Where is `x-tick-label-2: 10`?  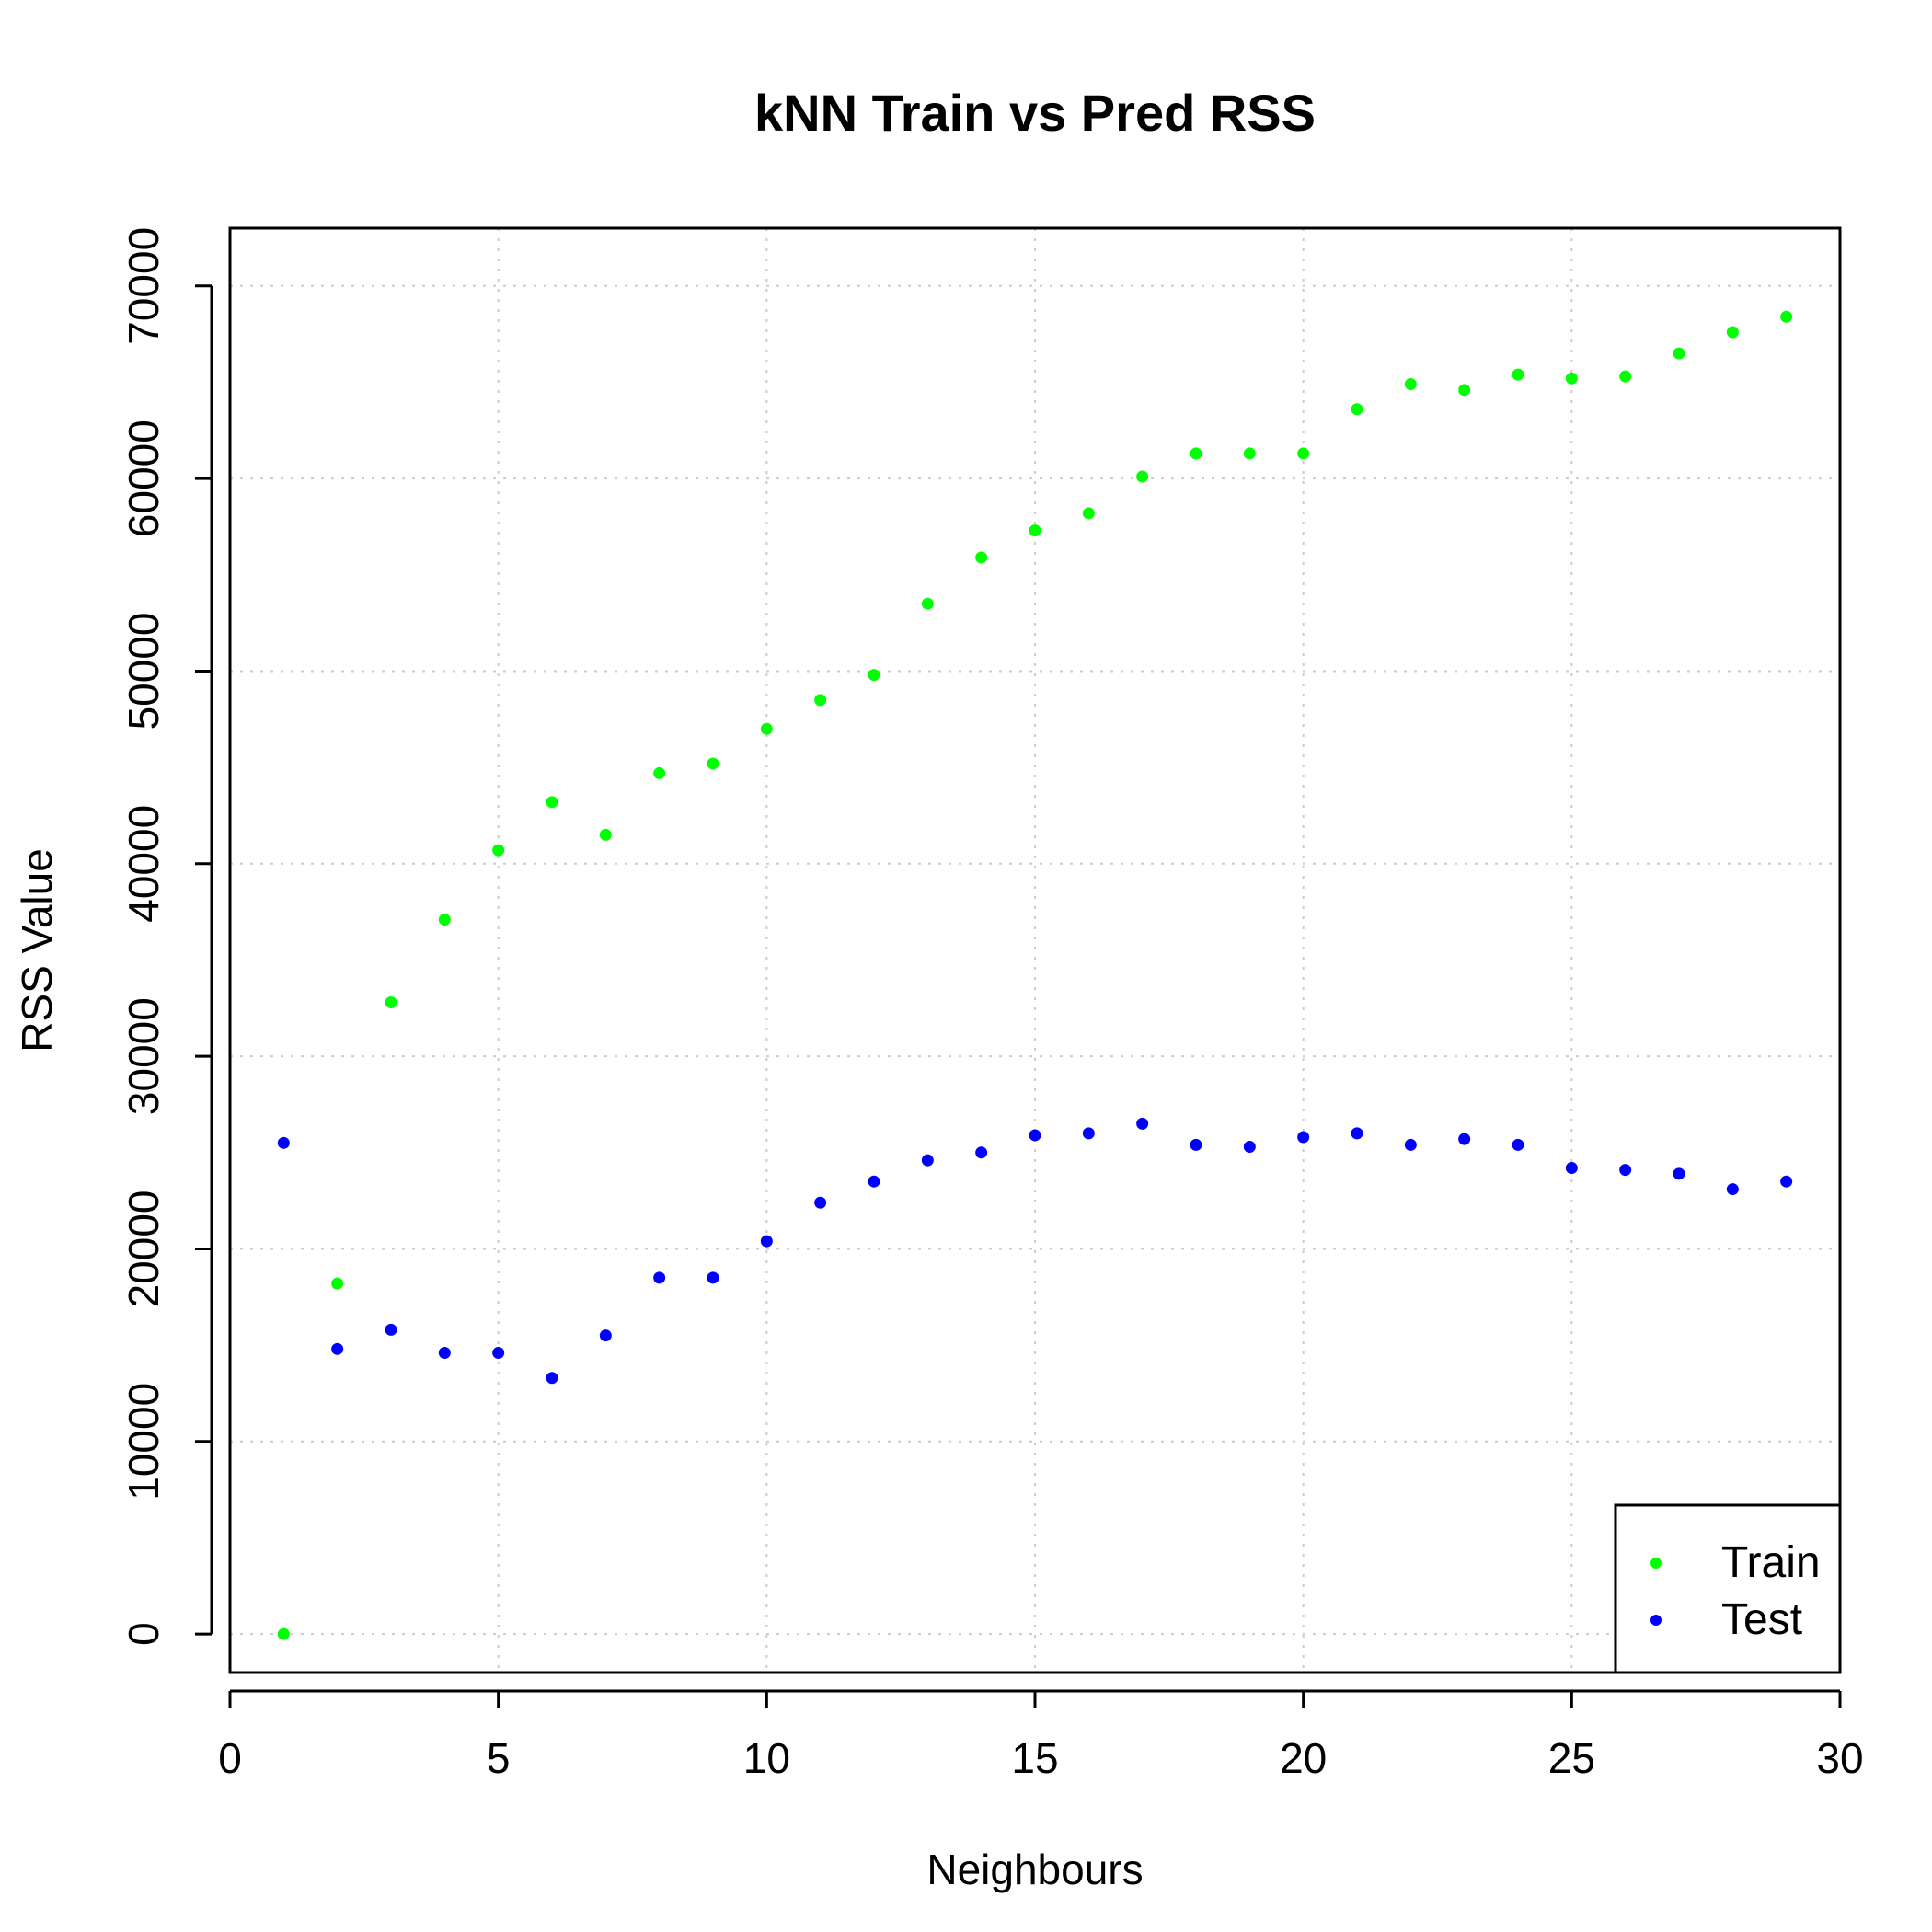
x-tick-label-2: 10 is located at coordinates (766, 1758).